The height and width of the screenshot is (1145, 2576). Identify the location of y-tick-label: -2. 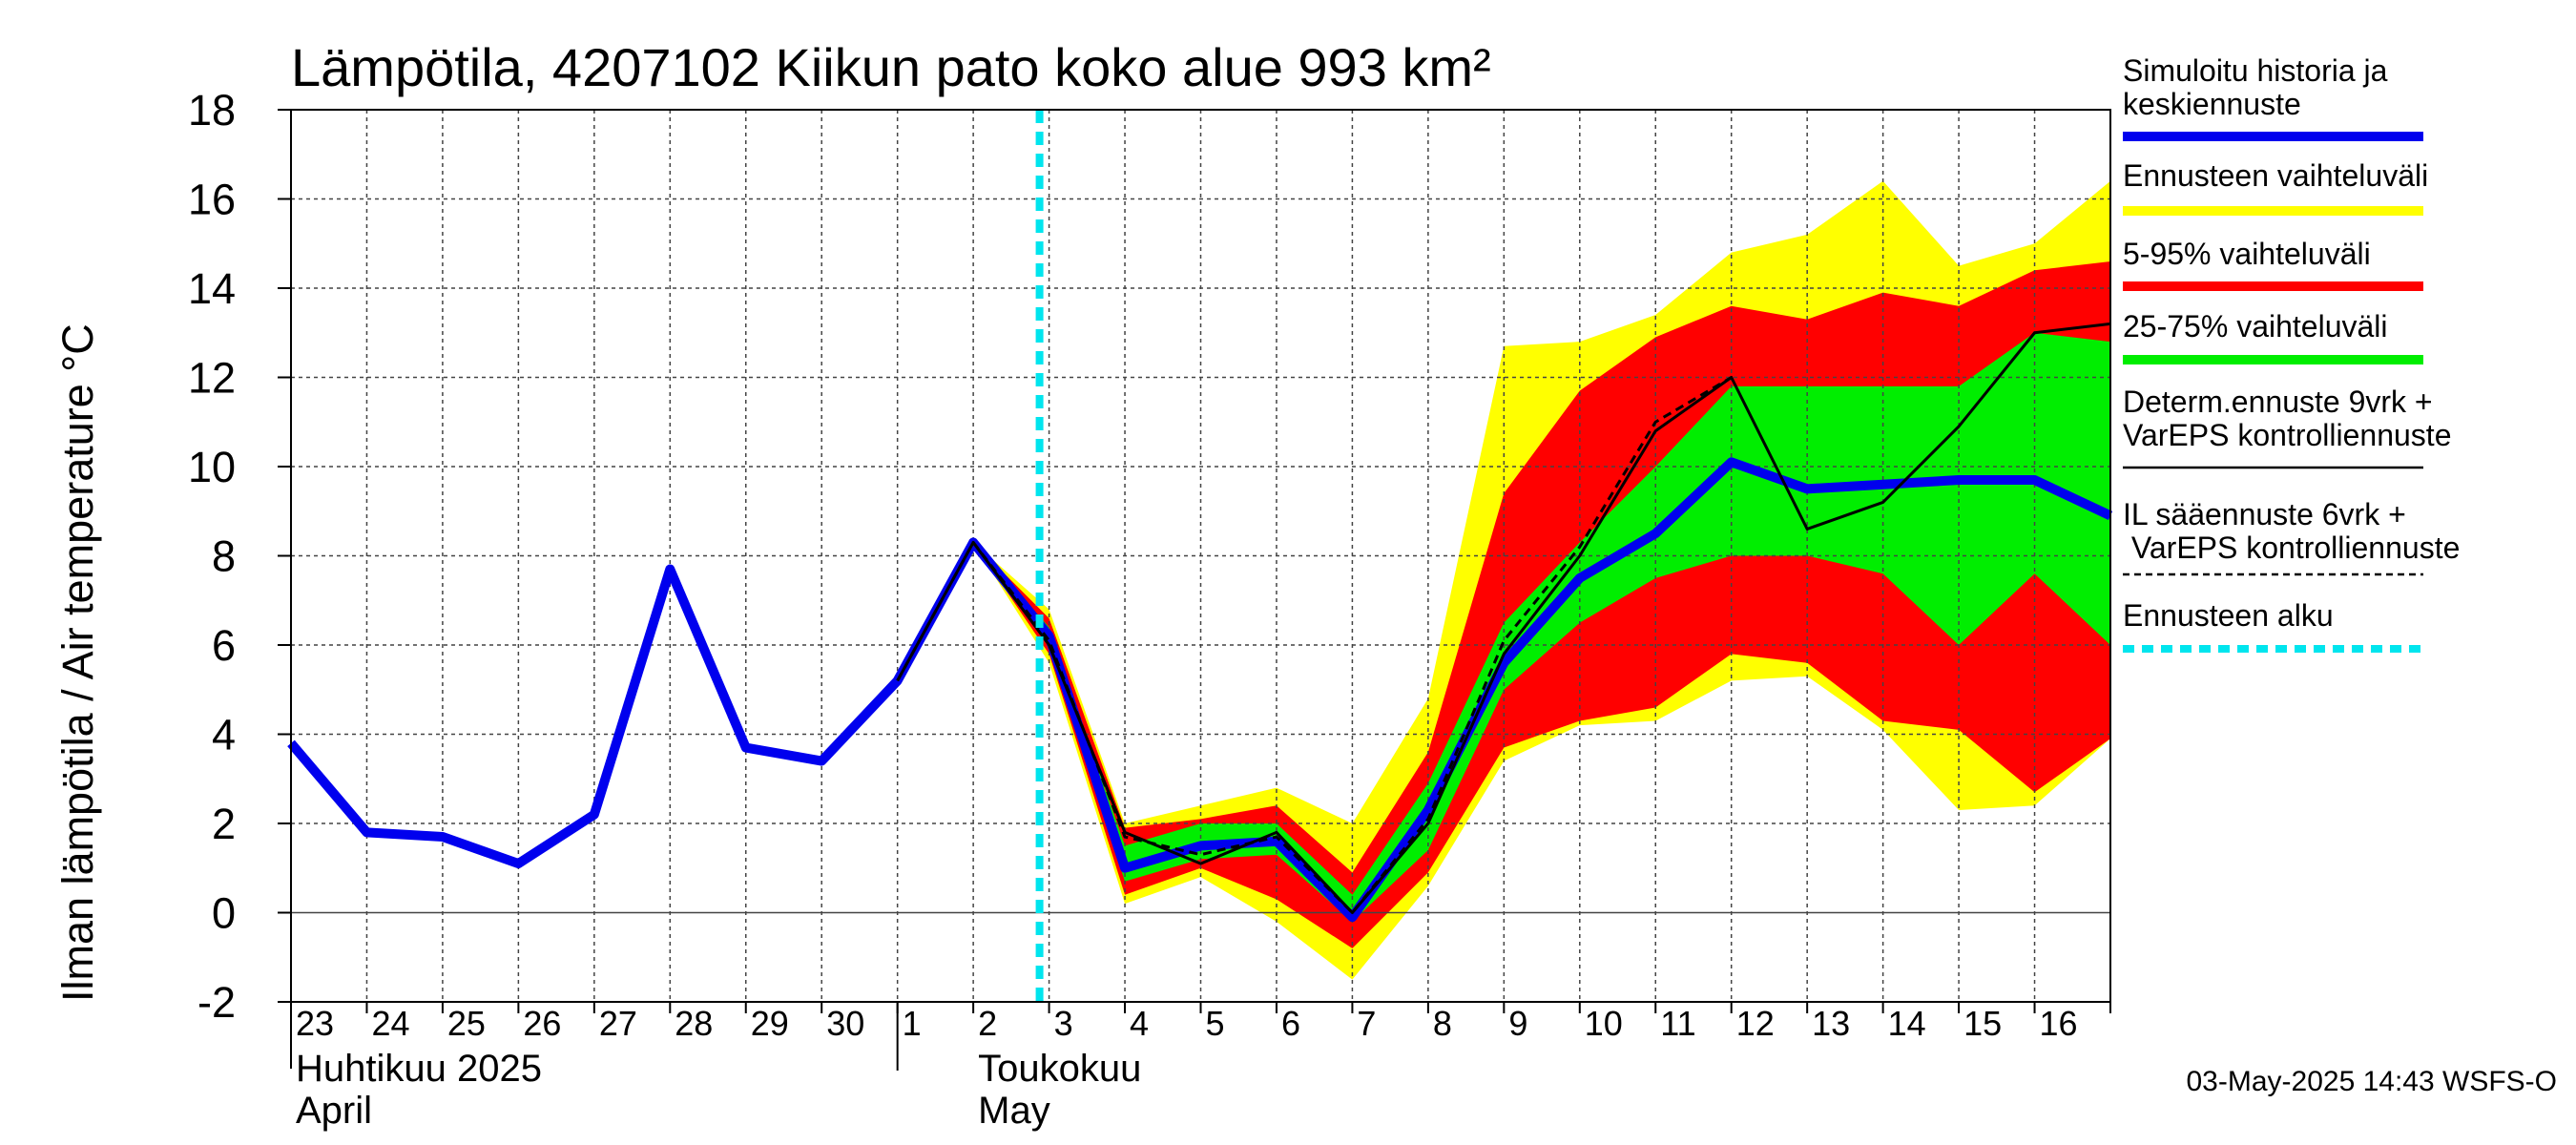
(216, 1003).